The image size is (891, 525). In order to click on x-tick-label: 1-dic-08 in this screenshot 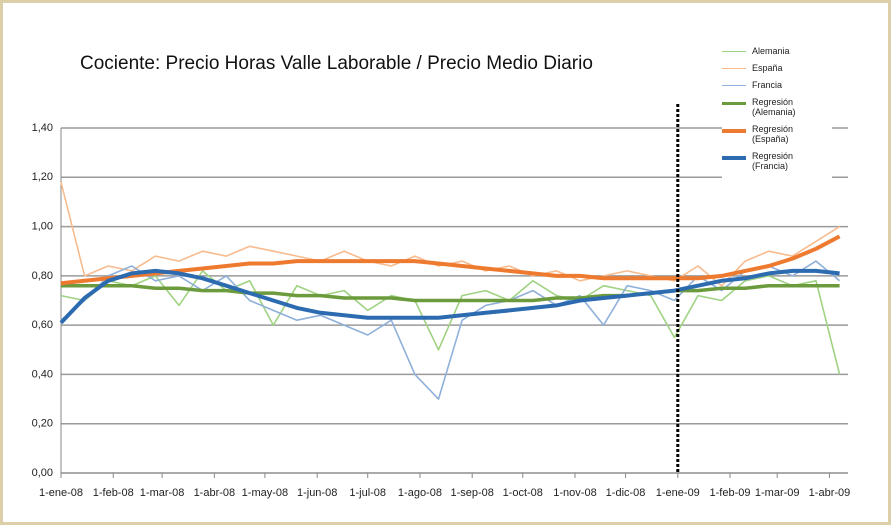, I will do `click(626, 493)`.